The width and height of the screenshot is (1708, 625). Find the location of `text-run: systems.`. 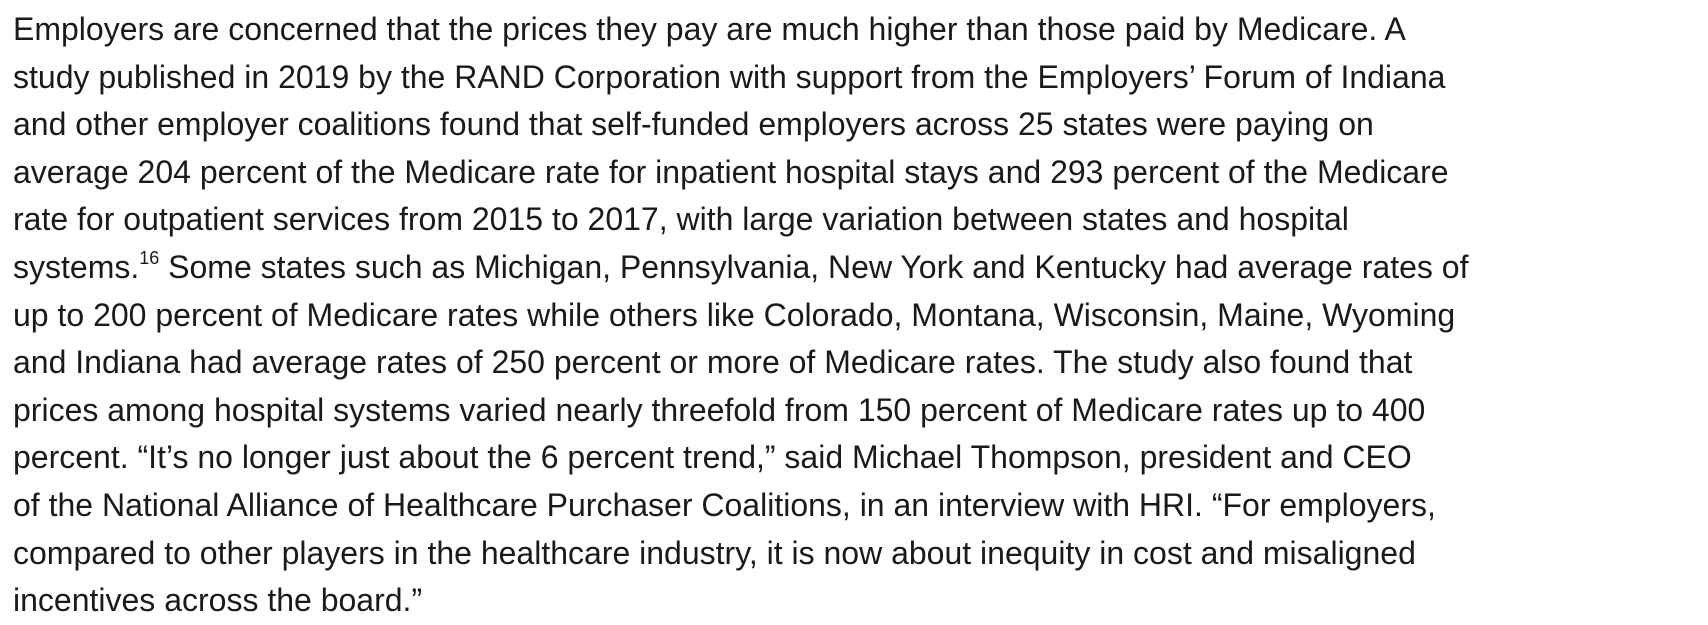

text-run: systems. is located at coordinates (76, 266).